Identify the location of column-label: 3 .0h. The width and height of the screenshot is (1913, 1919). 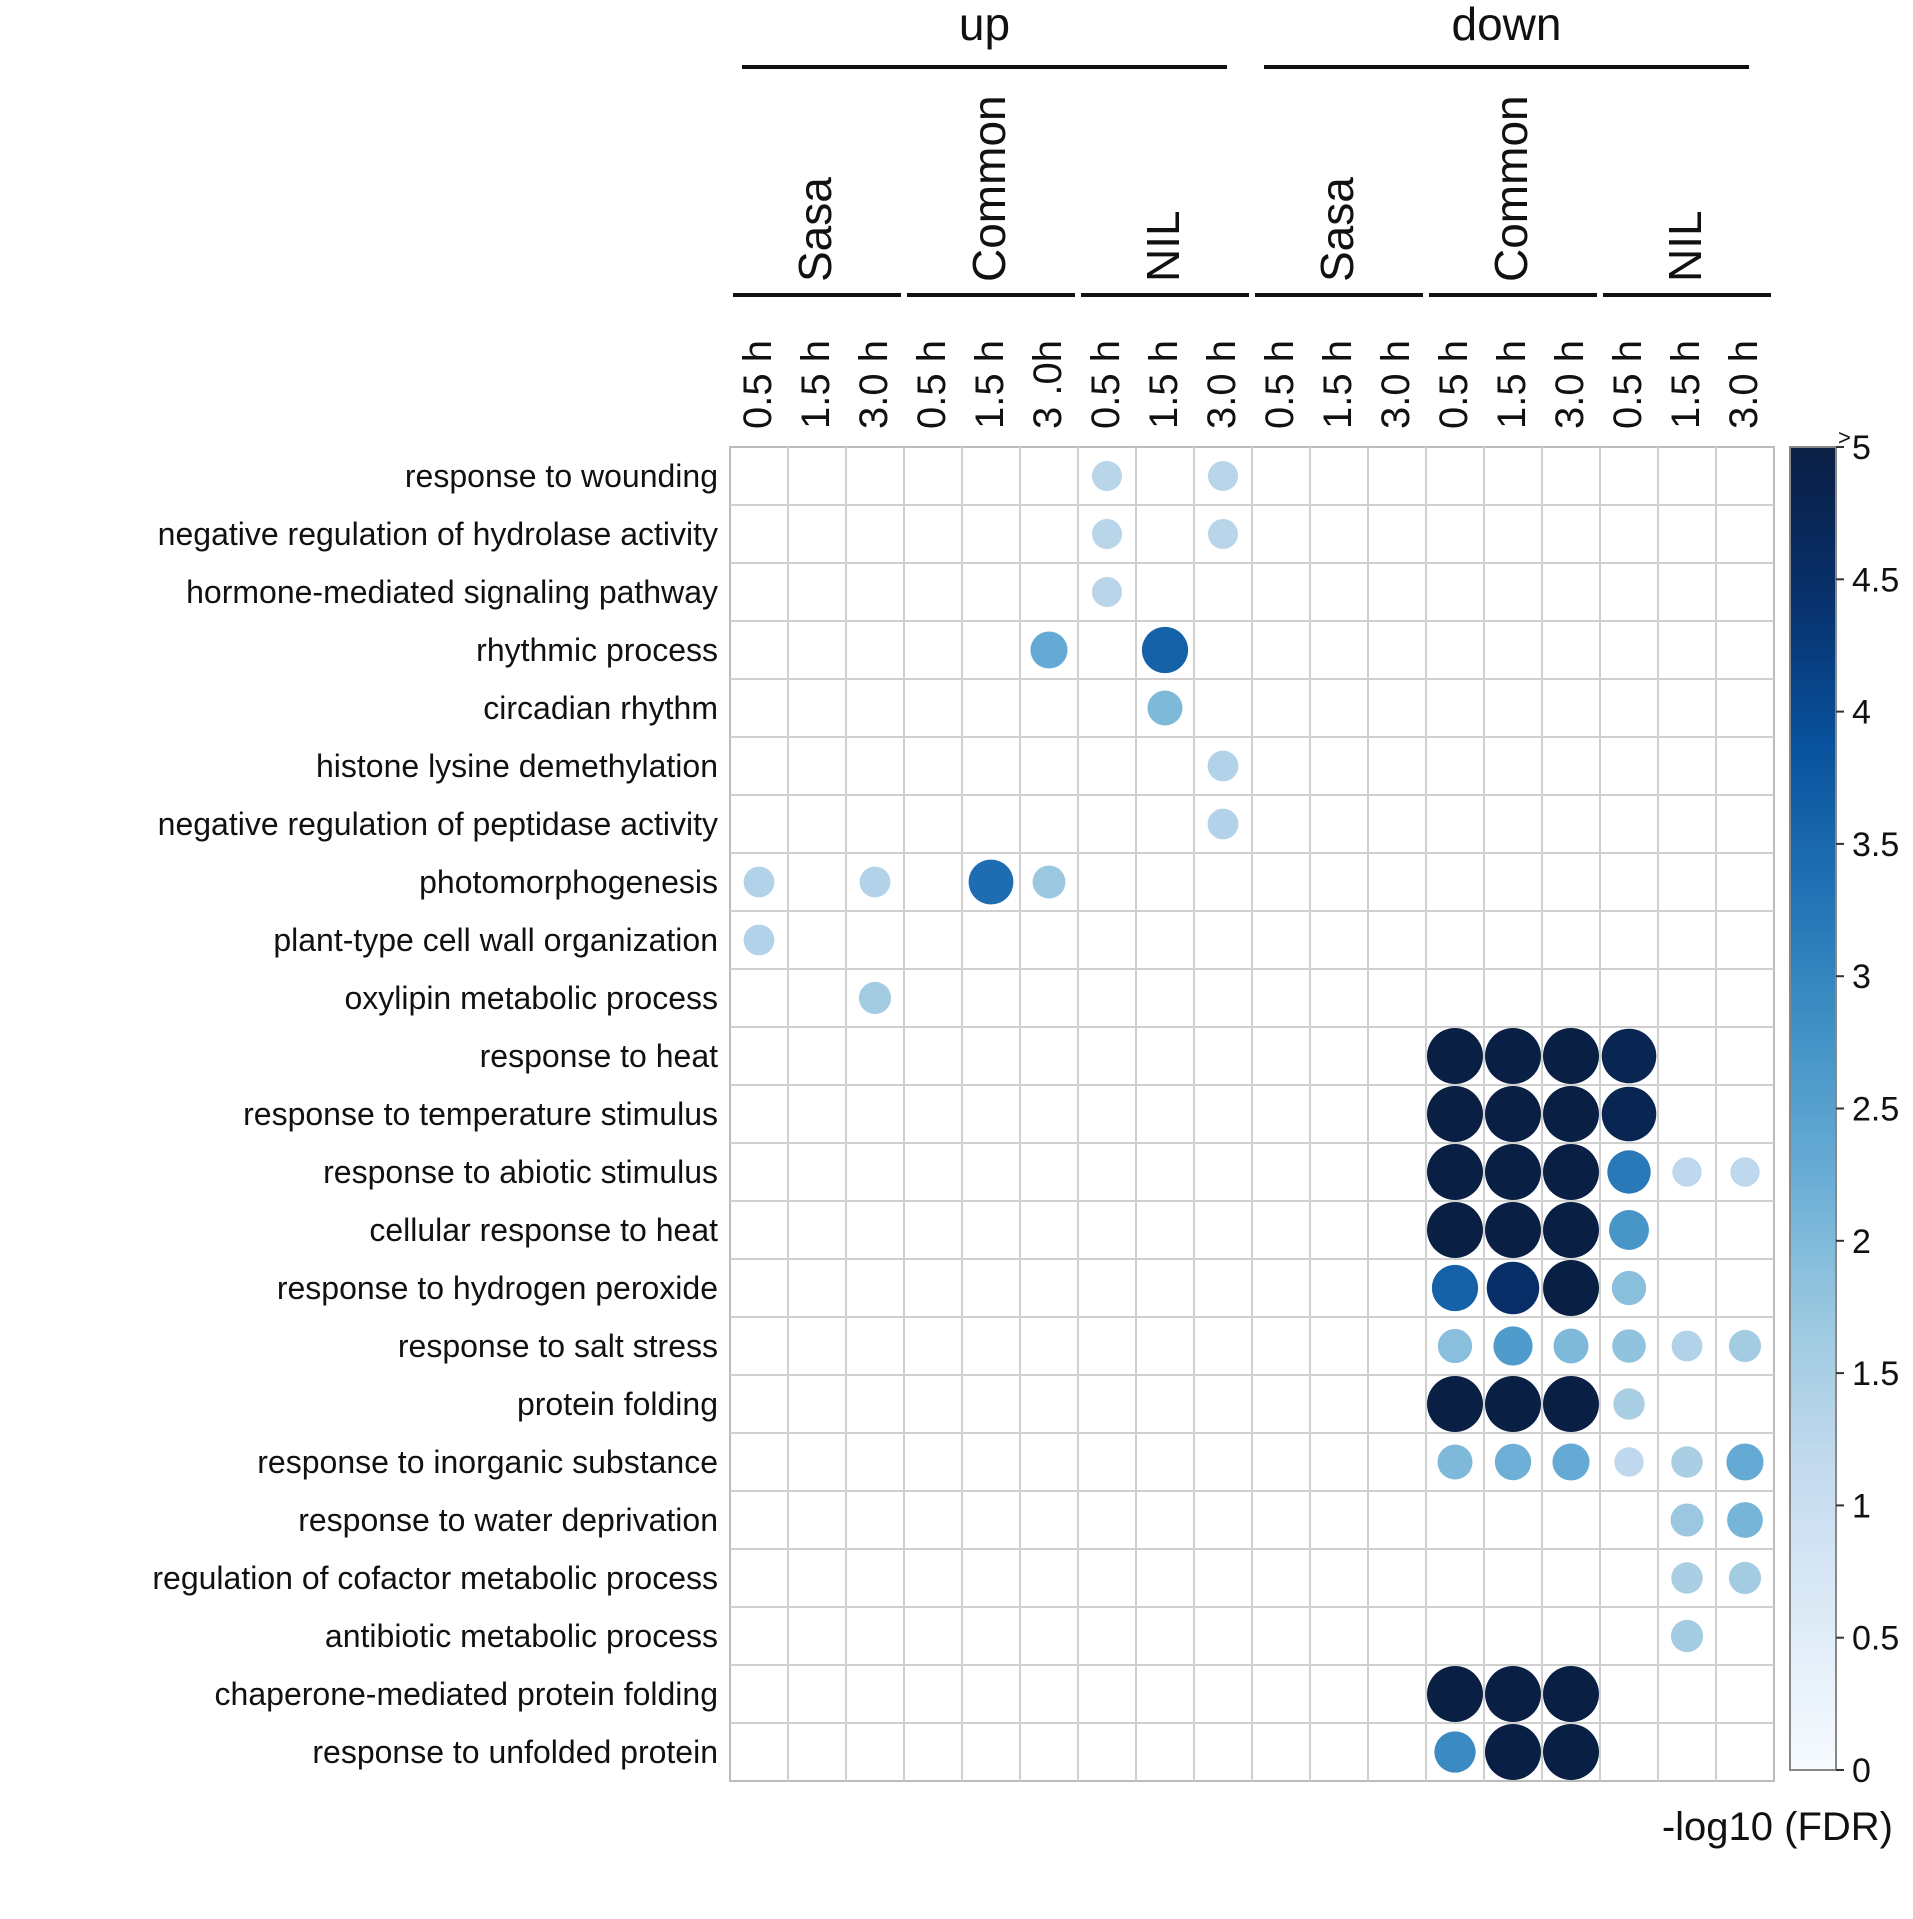
(1048, 384).